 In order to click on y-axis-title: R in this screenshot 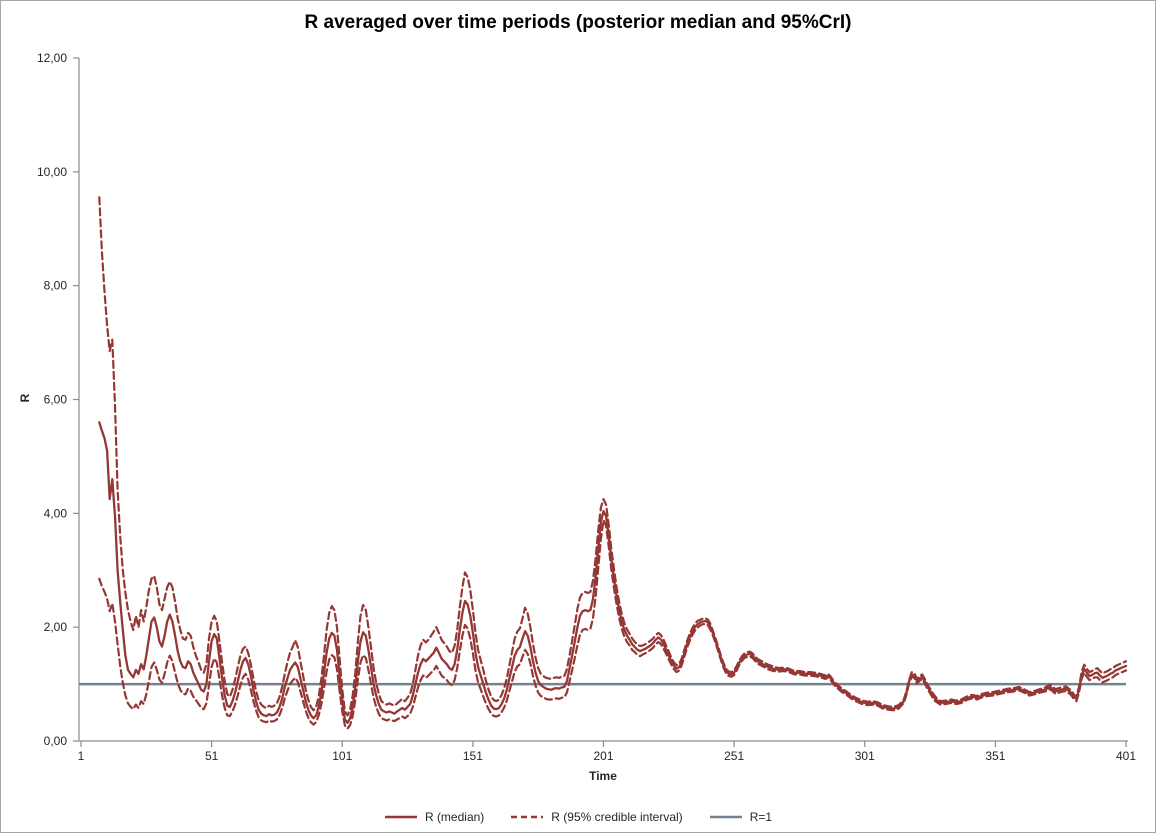, I will do `click(25, 398)`.